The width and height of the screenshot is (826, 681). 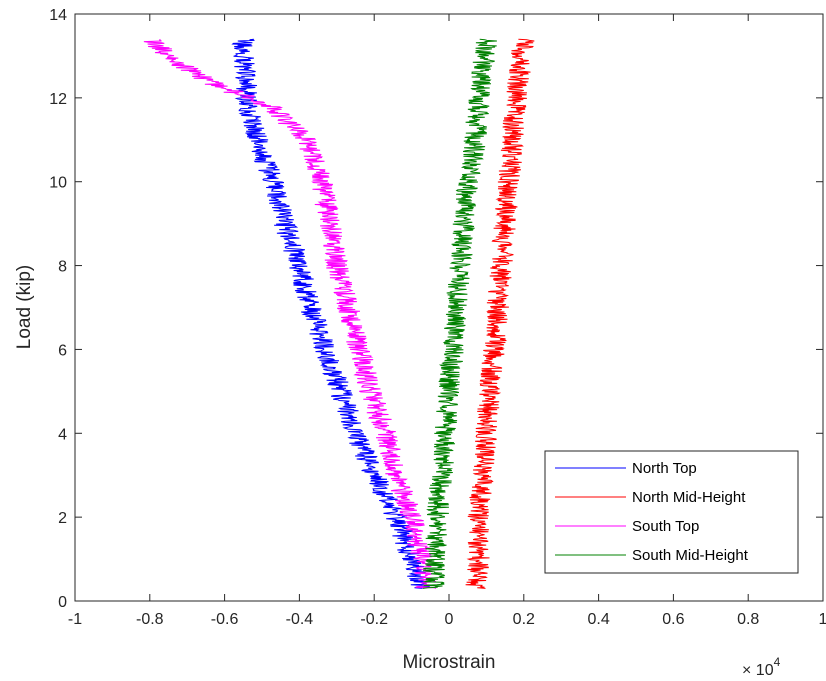 What do you see at coordinates (449, 619) in the screenshot?
I see `x-tick-label: 0` at bounding box center [449, 619].